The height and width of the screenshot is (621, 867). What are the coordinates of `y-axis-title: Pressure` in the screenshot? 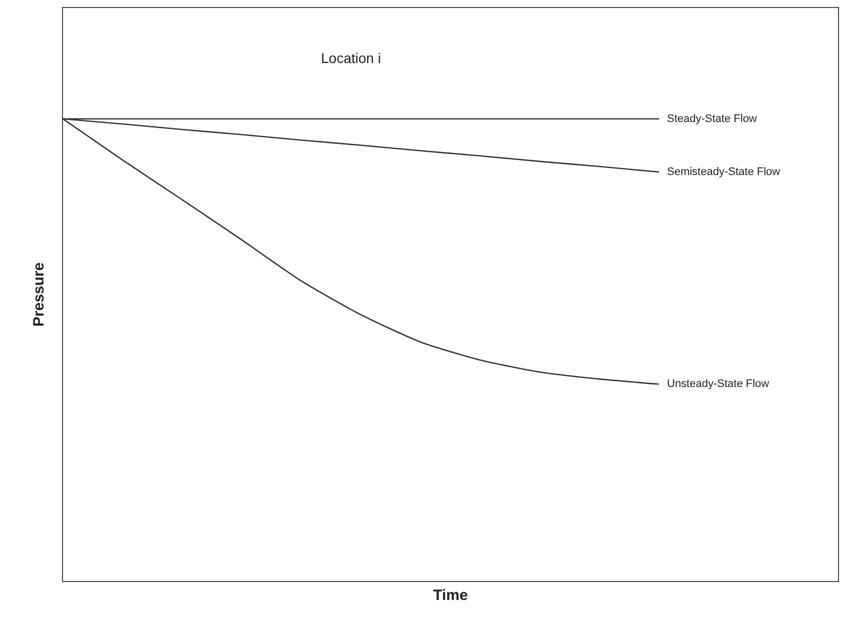 It's located at (39, 294).